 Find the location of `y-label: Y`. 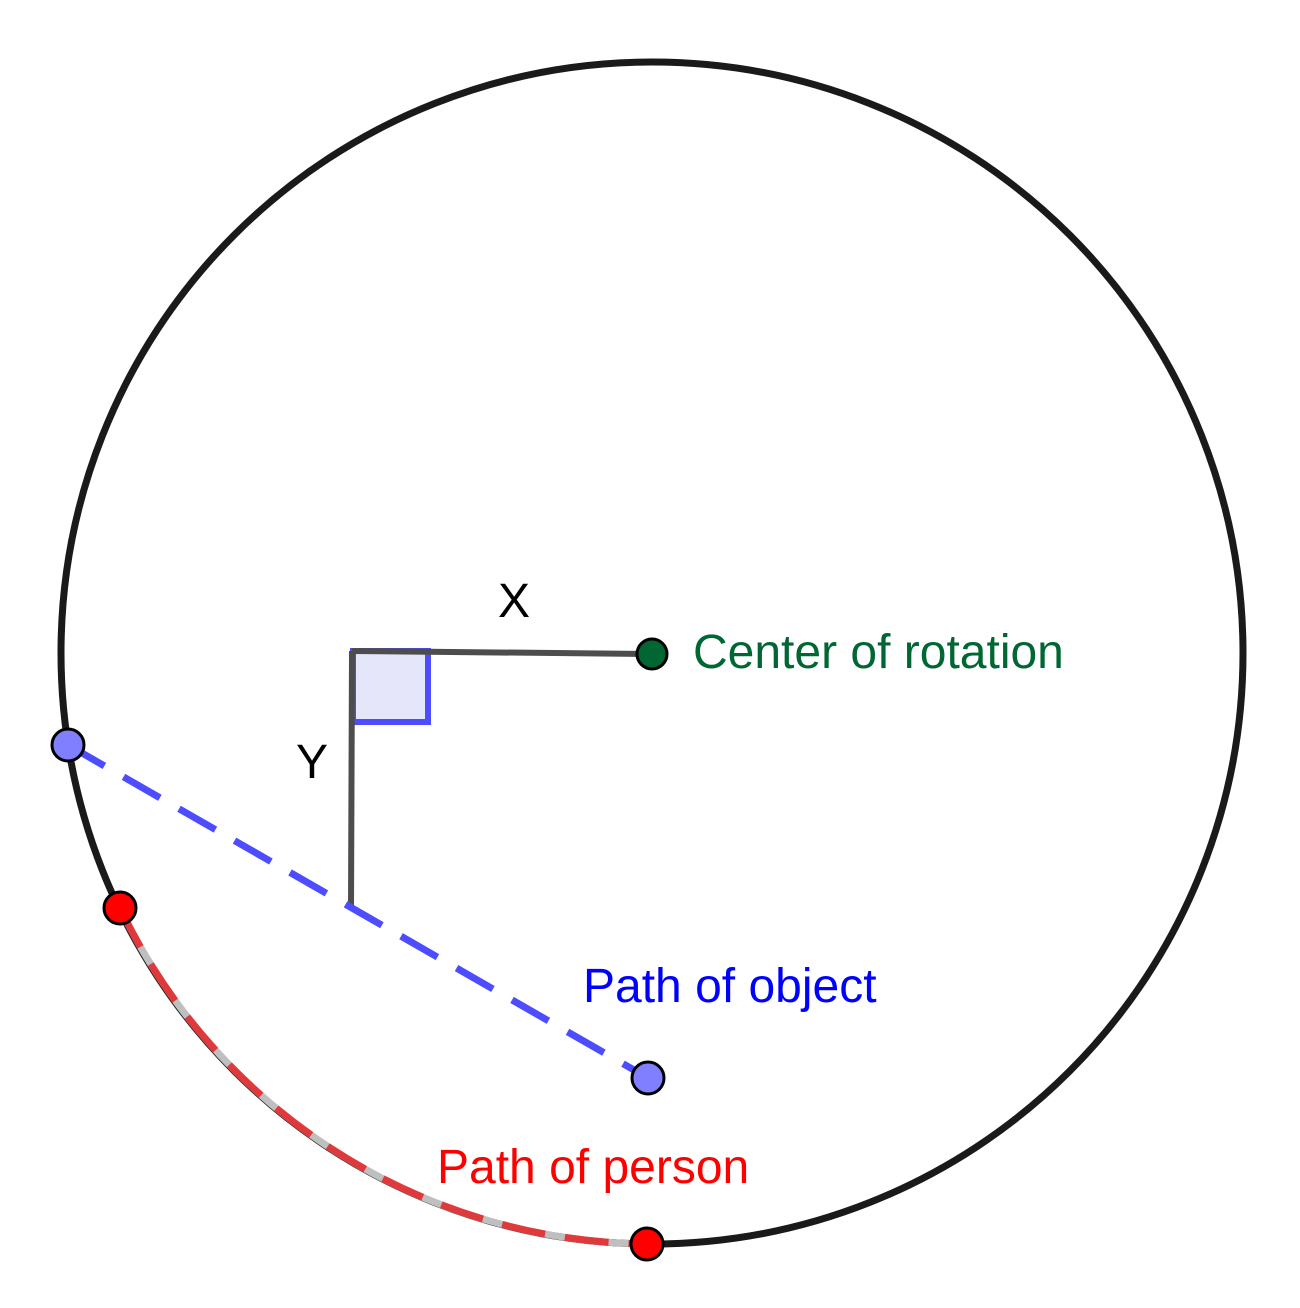

y-label: Y is located at coordinates (312, 762).